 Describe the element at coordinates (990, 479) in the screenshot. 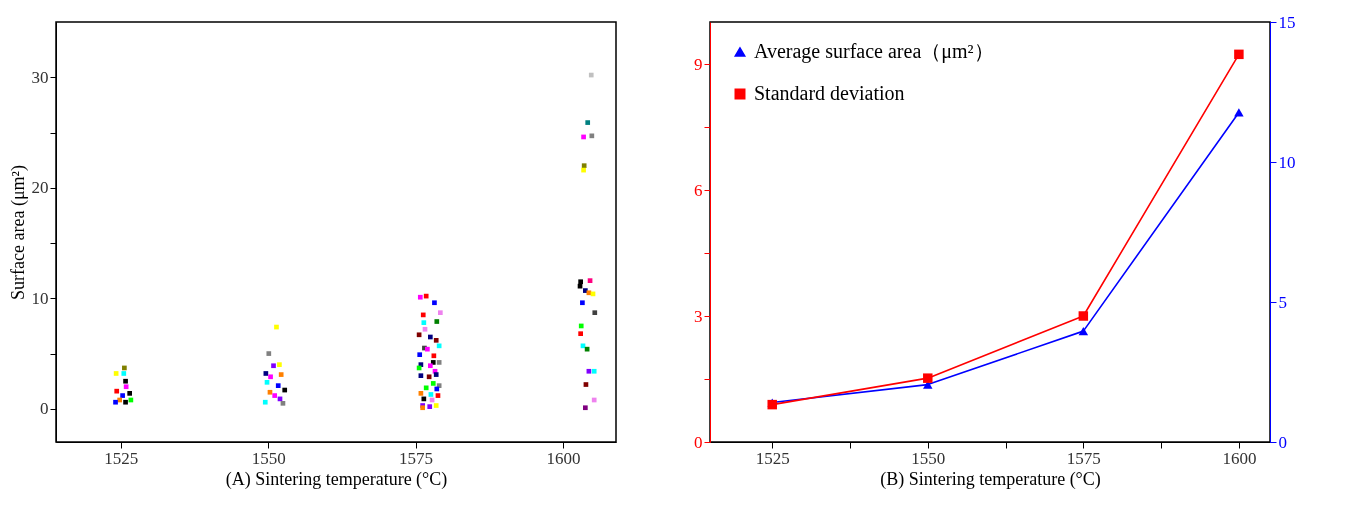

I see `x-axis-title: (B) Sintering temperature (°C)` at that location.